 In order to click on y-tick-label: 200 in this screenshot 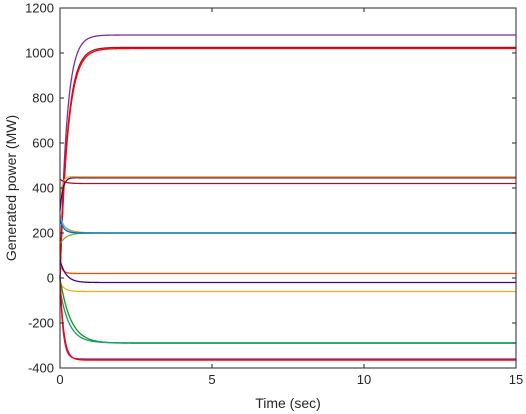, I will do `click(43, 233)`.